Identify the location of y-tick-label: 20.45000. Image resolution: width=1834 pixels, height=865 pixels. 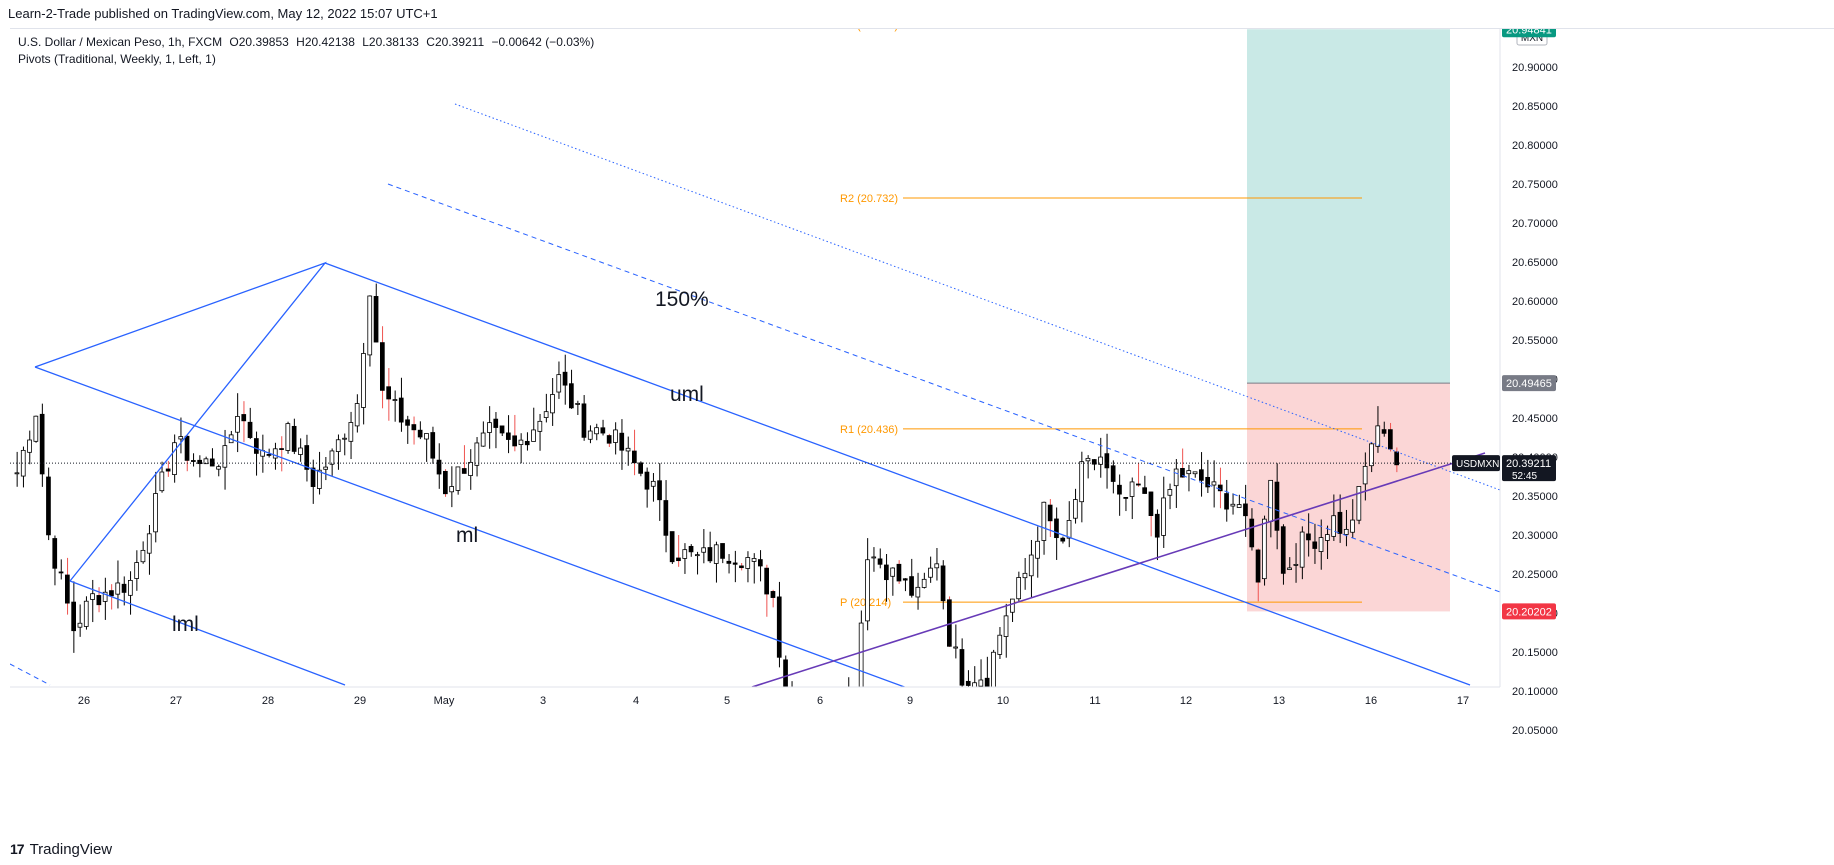
(1535, 419).